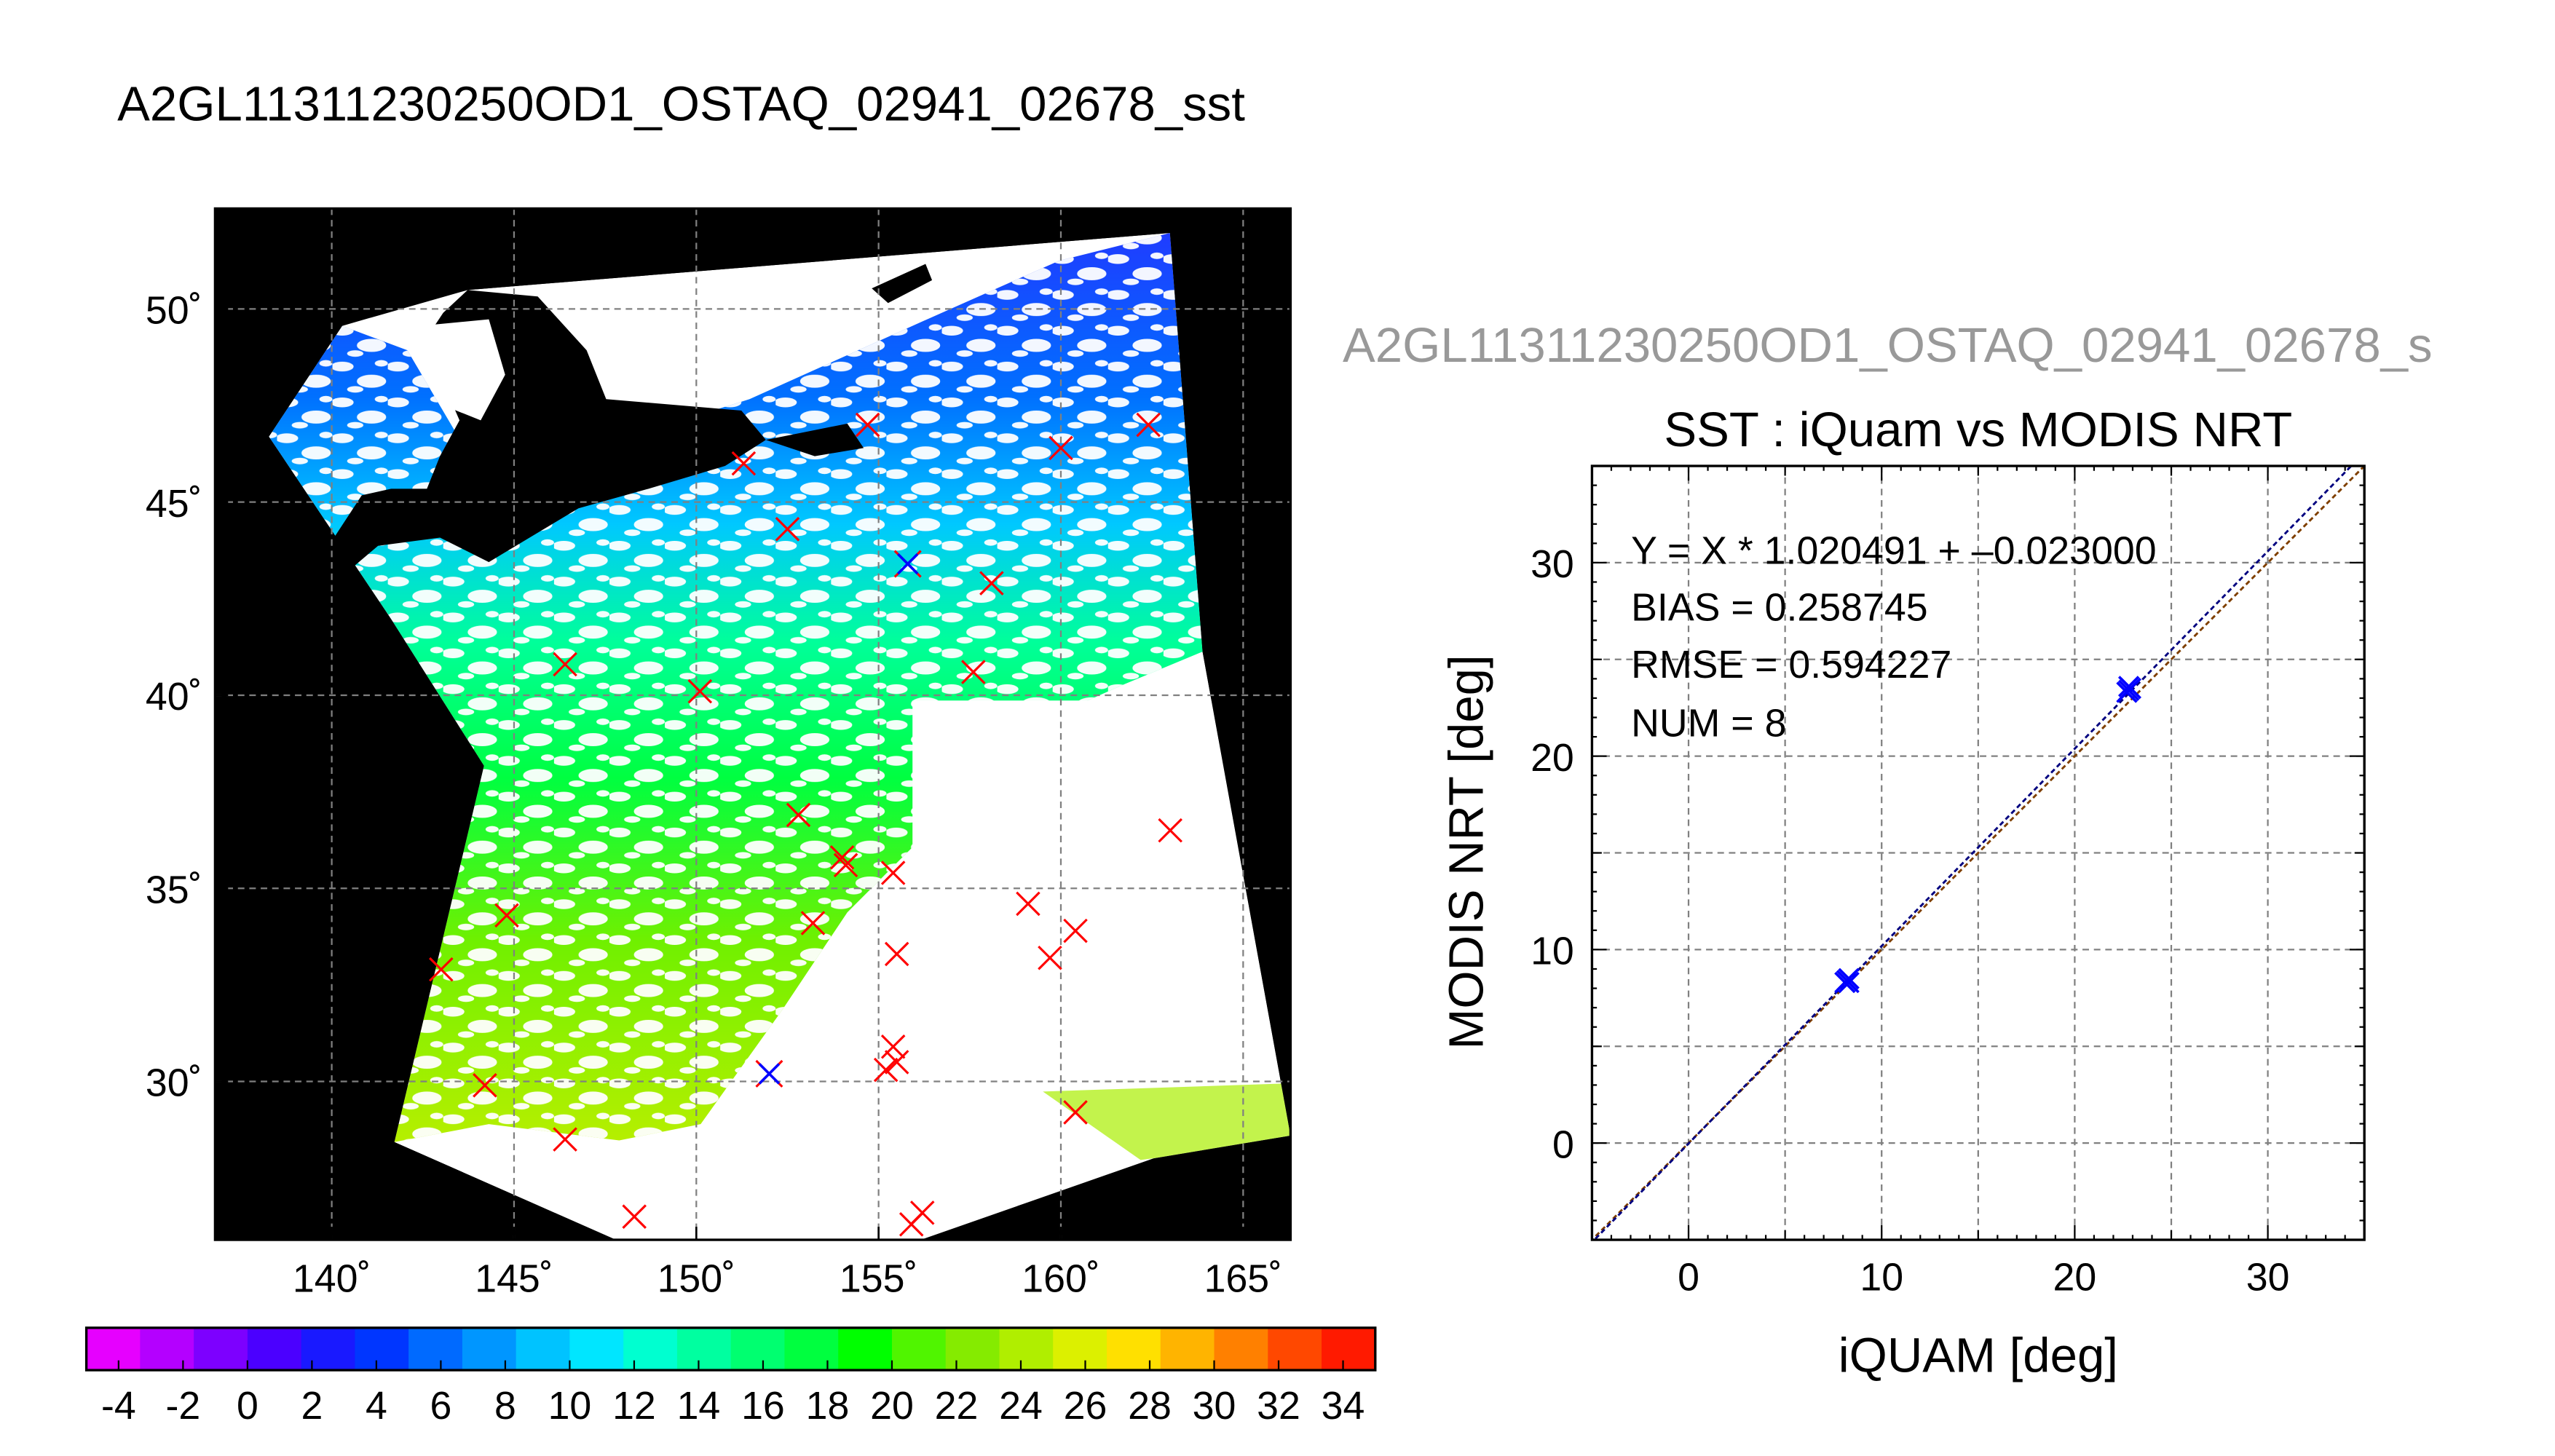 This screenshot has height=1456, width=2555. What do you see at coordinates (681, 105) in the screenshot?
I see `figure-title: A2GL11311230250OD1_OSTAQ_02941_02678_sst` at bounding box center [681, 105].